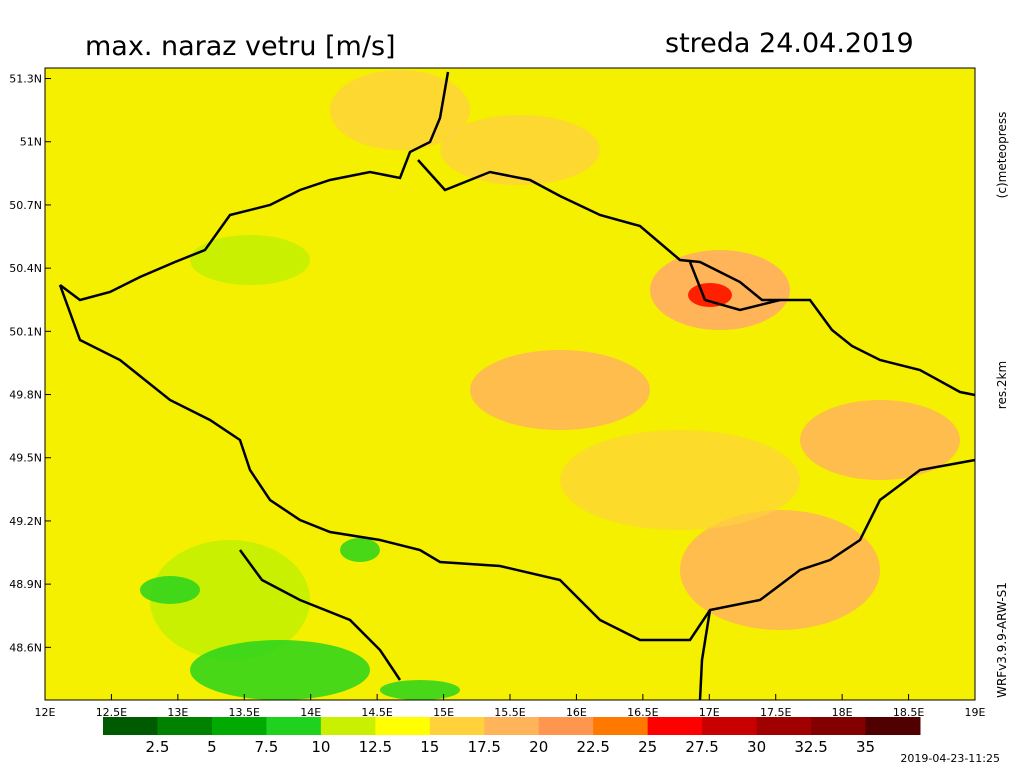  Describe the element at coordinates (25, 521) in the screenshot. I see `y-tick-label: 49.2N` at that location.